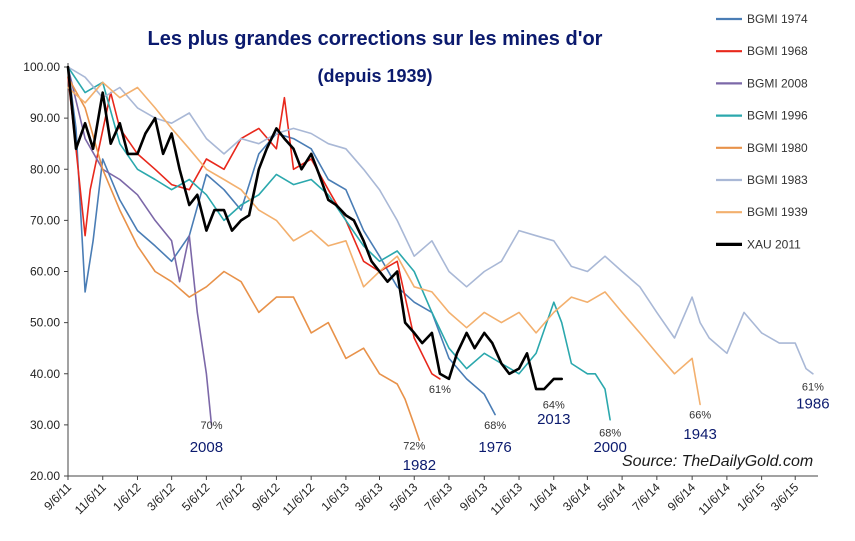 The height and width of the screenshot is (541, 855). What do you see at coordinates (404, 497) in the screenshot?
I see `x-tick-label: 5/6/13` at bounding box center [404, 497].